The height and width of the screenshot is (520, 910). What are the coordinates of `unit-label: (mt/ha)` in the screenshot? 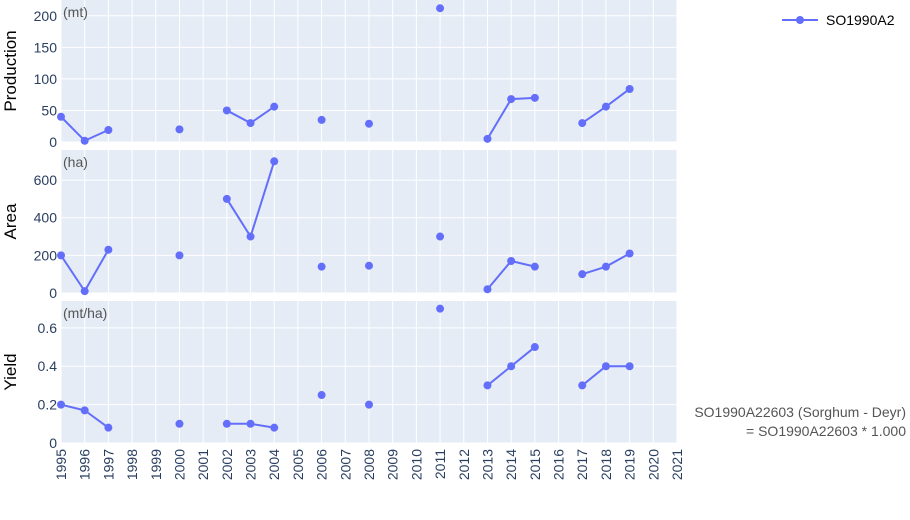 It's located at (85, 313).